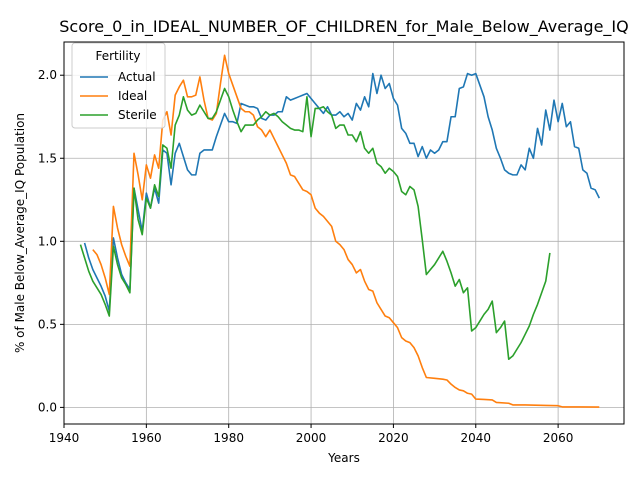  I want to click on x-axis-ticks: 1940 1960 1980 2000 2020 2040 2060, so click(311, 434).